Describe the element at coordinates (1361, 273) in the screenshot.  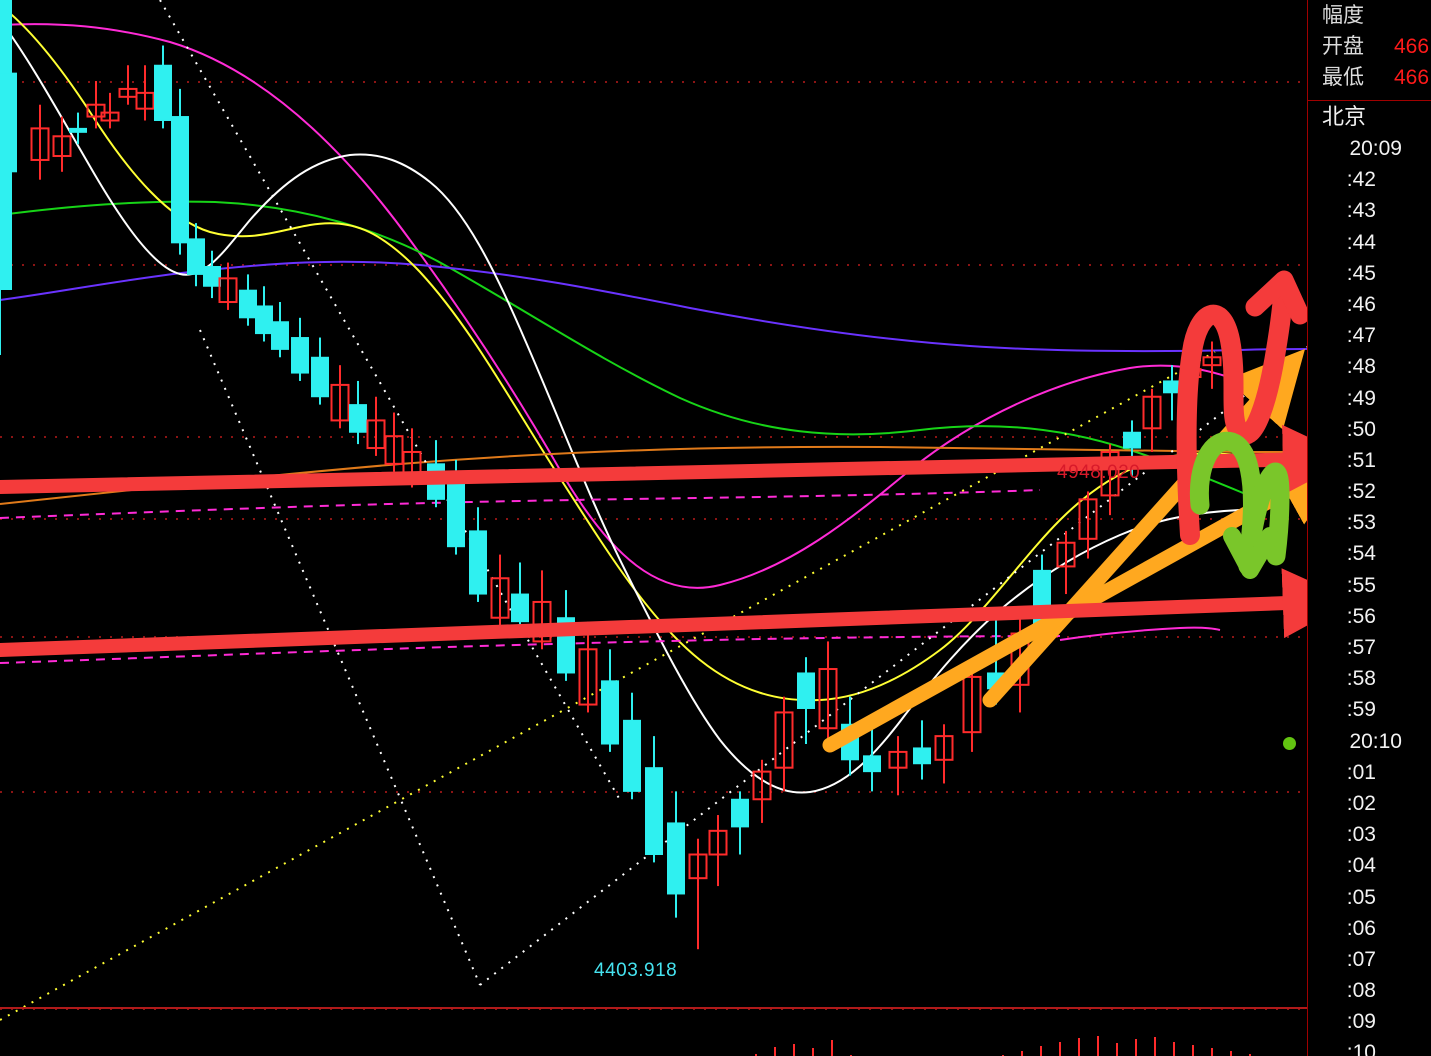
I see `time-tick-45: :45` at that location.